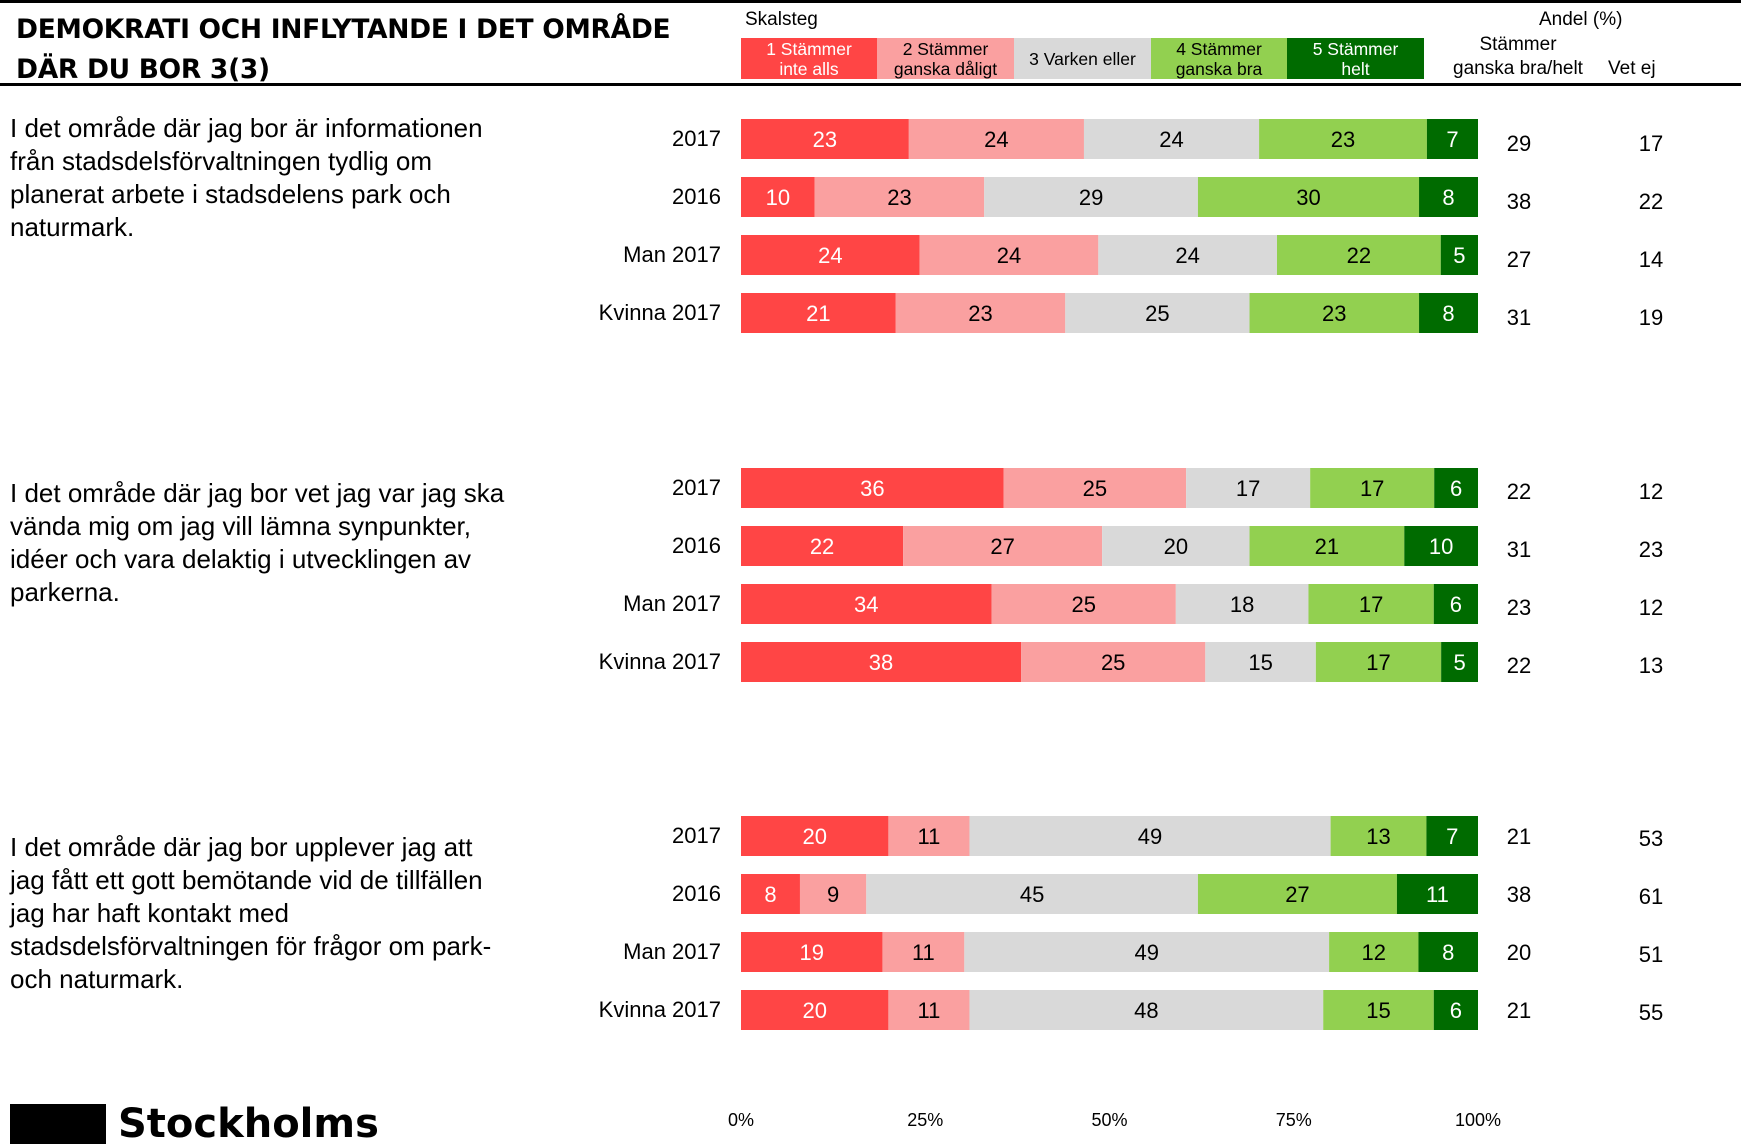 Image resolution: width=1741 pixels, height=1147 pixels. I want to click on vet-ej-value: 12, so click(1651, 491).